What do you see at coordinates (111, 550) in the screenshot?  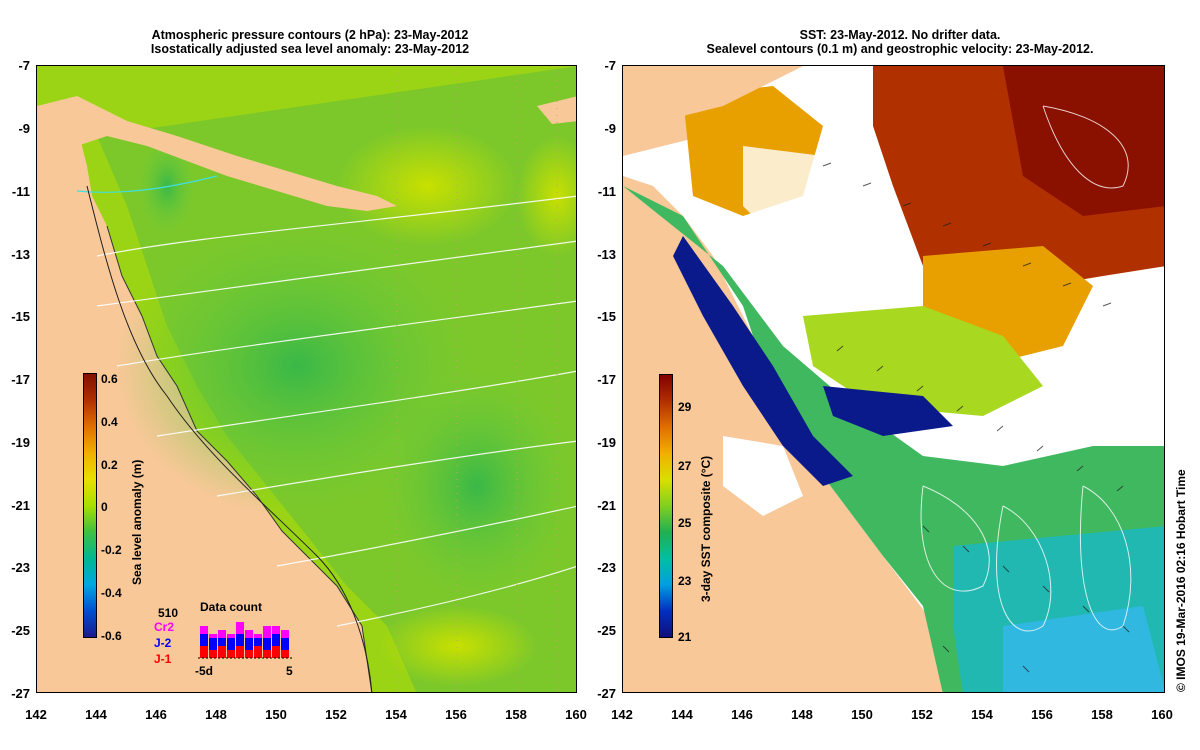 I see `sea-level-colorbar-tick: -0.2` at bounding box center [111, 550].